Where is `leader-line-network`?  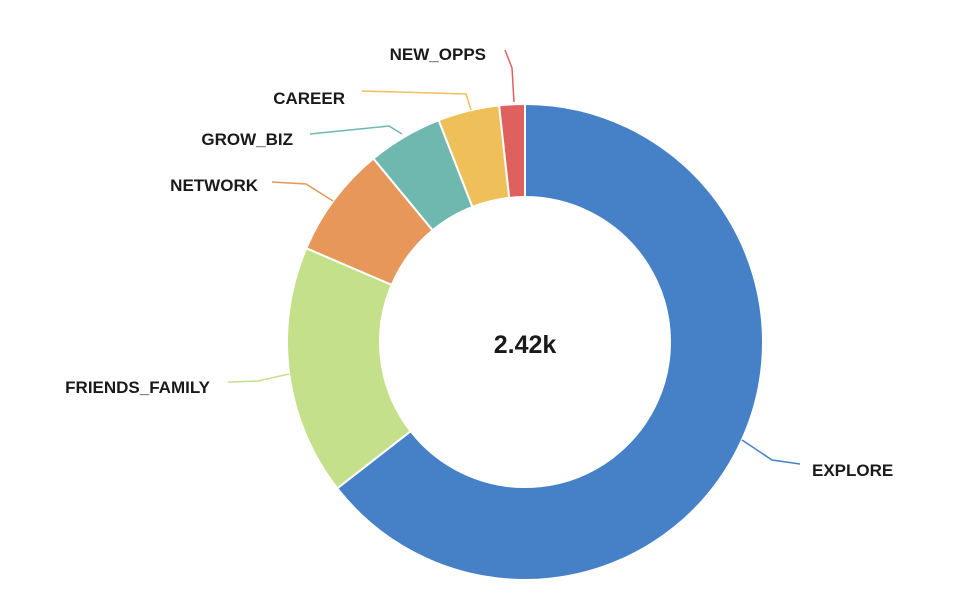 leader-line-network is located at coordinates (302, 191).